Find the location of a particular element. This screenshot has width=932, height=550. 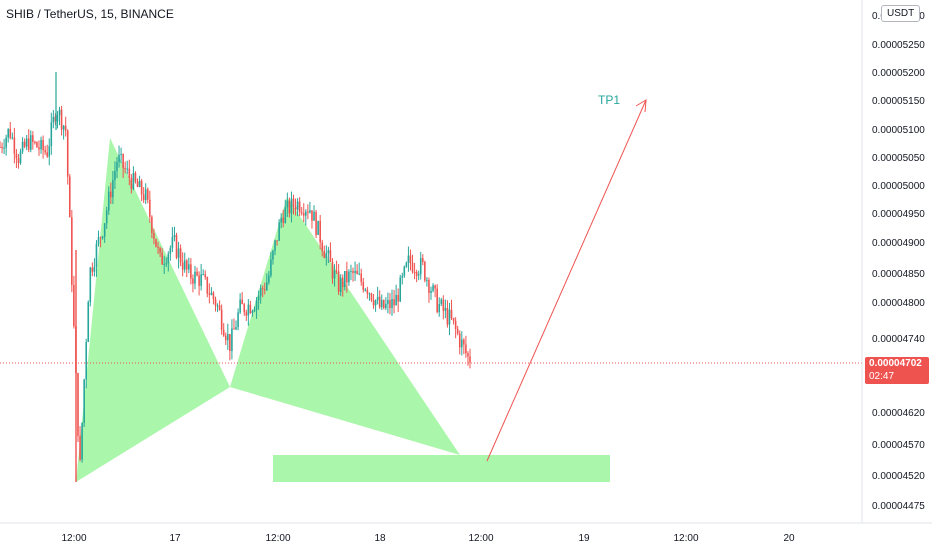

currency-button: USDT is located at coordinates (901, 13).